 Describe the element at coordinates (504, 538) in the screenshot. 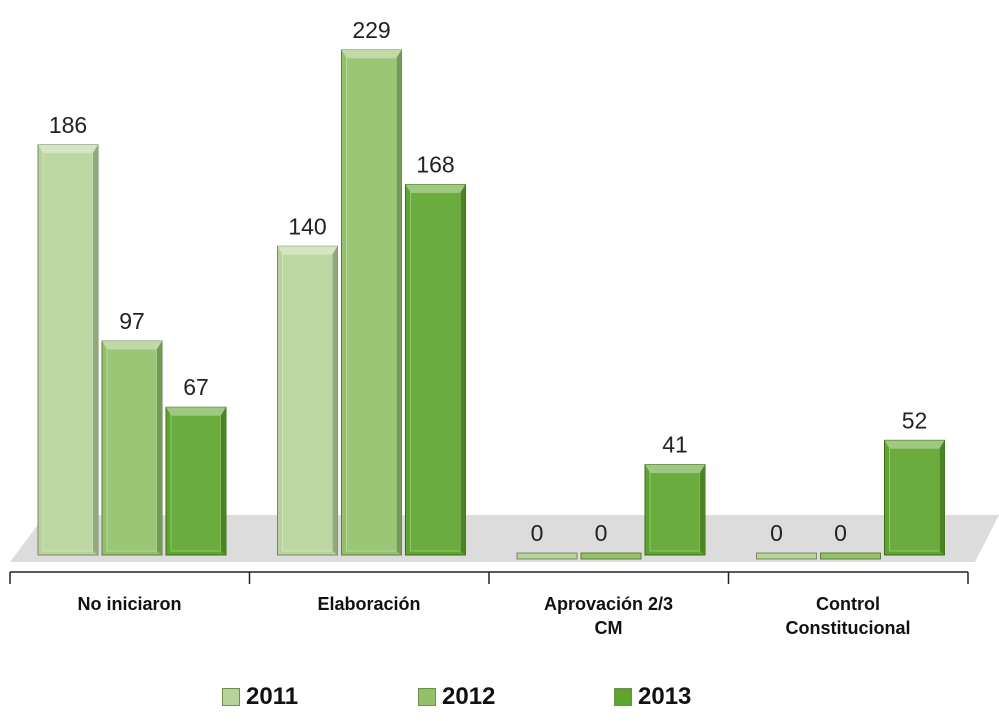

I see `floor` at that location.